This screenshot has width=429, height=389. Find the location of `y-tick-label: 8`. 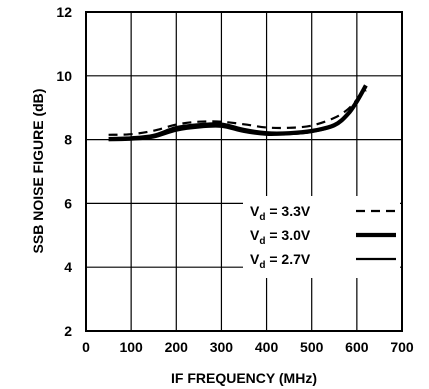

y-tick-label: 8 is located at coordinates (68, 140).